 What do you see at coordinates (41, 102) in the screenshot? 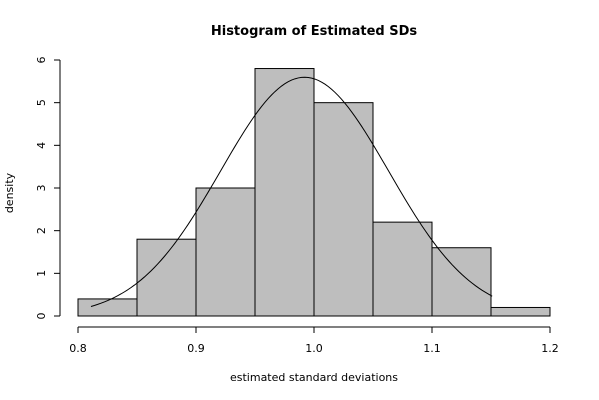
I see `y-tick-label-5: 5` at bounding box center [41, 102].